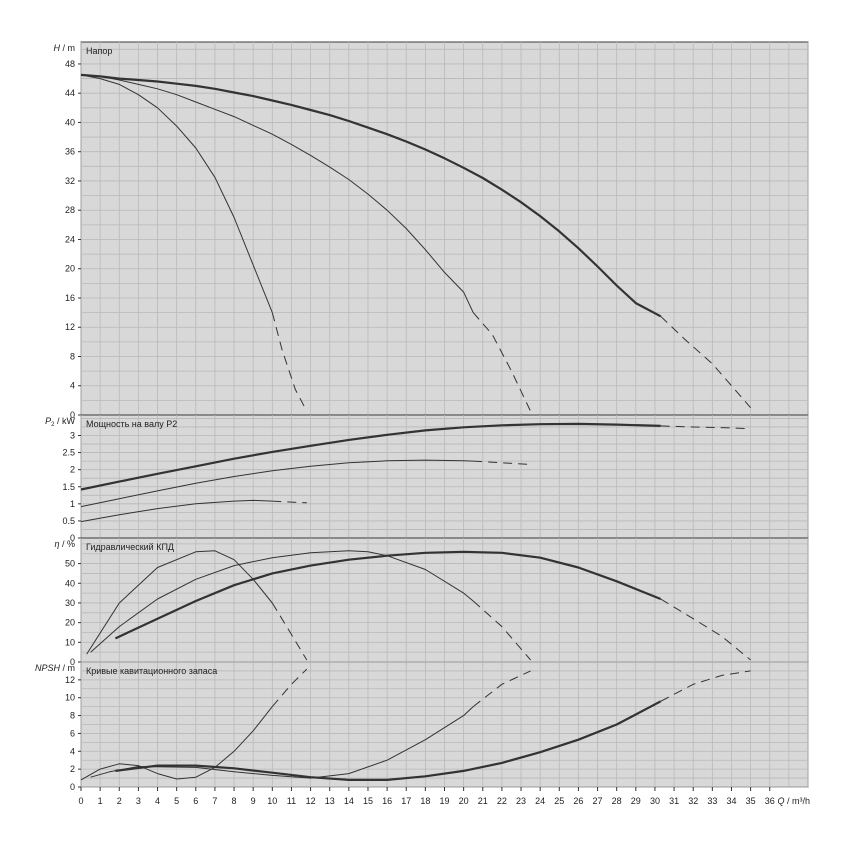  Describe the element at coordinates (119, 801) in the screenshot. I see `x-tick-label: 2` at that location.